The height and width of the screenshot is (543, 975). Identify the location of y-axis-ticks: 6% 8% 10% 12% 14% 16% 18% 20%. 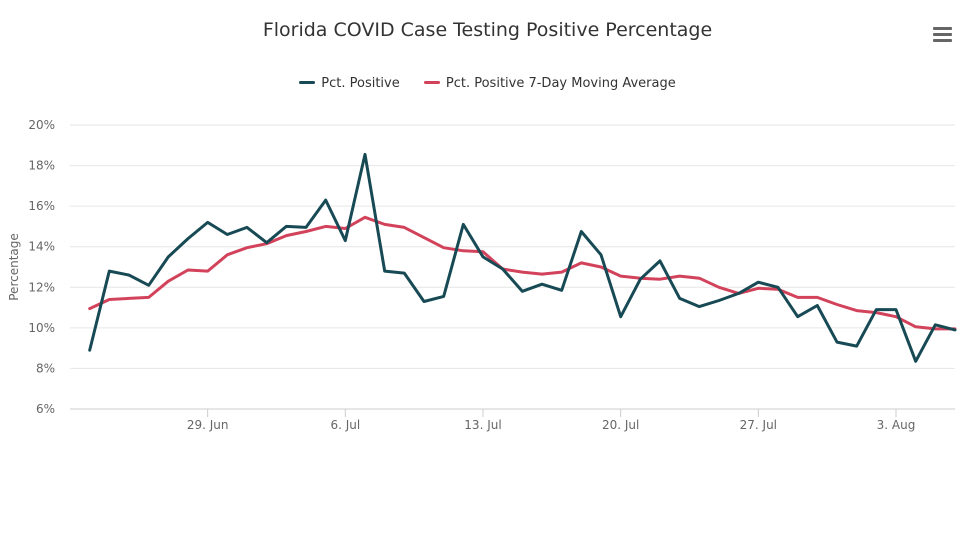
(41, 267).